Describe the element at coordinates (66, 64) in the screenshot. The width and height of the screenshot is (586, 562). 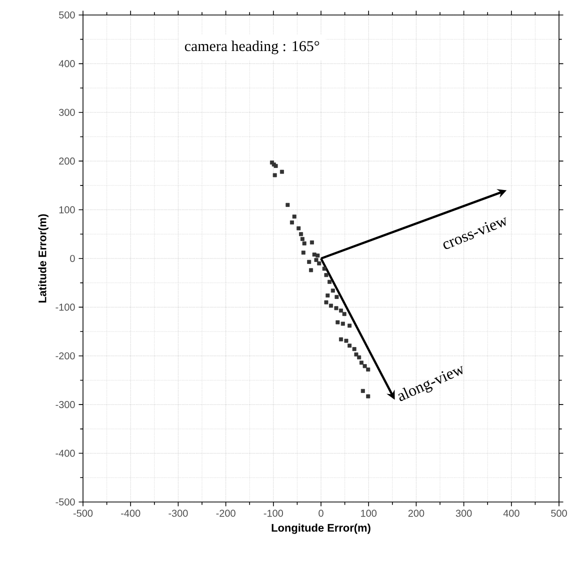
I see `y-tick-label: 400` at that location.